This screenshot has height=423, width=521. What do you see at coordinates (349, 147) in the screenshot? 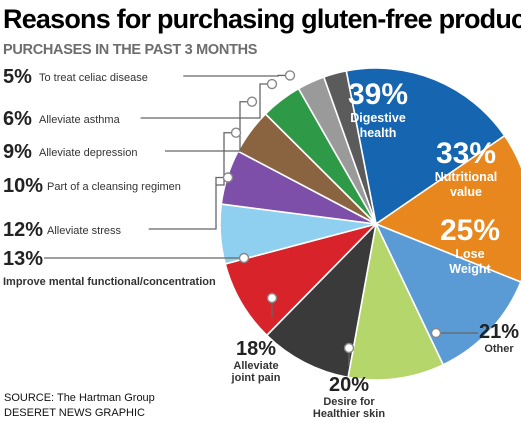
I see `pie-slice-to-treat-celiac-disease` at bounding box center [349, 147].